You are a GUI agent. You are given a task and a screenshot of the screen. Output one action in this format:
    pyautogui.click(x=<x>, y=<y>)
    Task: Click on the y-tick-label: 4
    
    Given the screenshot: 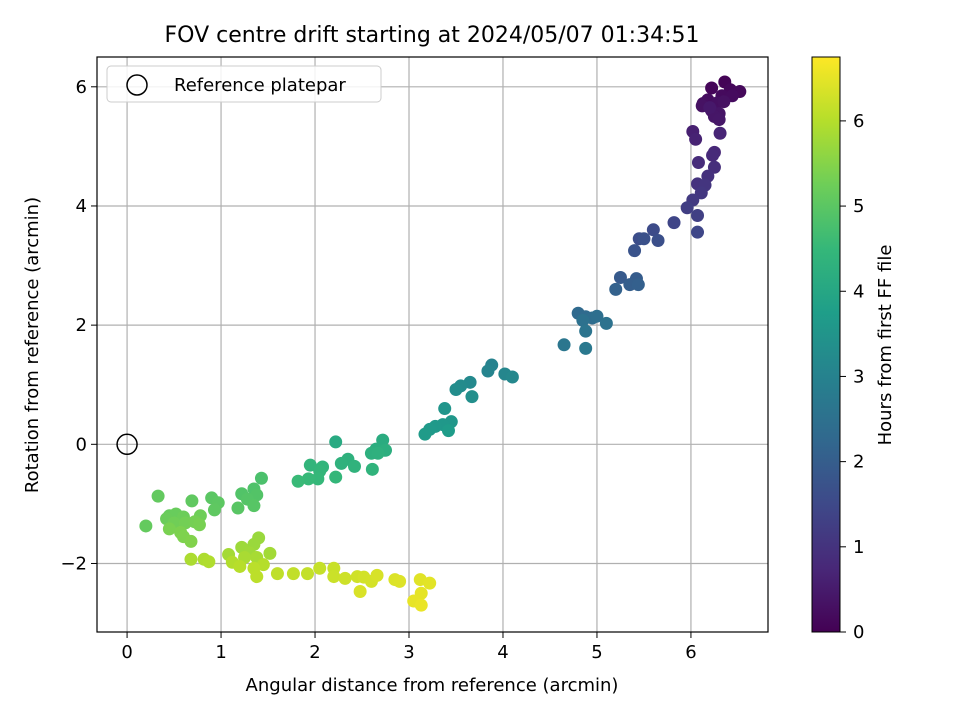 What is the action you would take?
    pyautogui.click(x=81, y=206)
    